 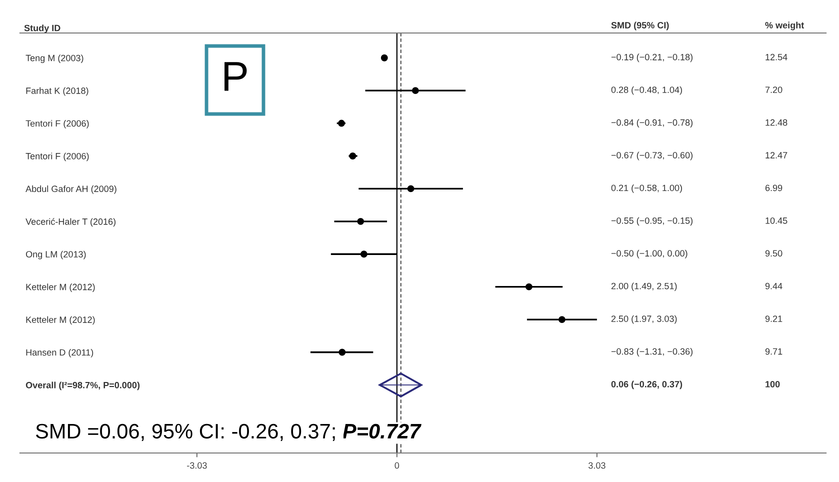 What do you see at coordinates (652, 58) in the screenshot?
I see `annotation: −0.19 (−0.21, −0.18)` at bounding box center [652, 58].